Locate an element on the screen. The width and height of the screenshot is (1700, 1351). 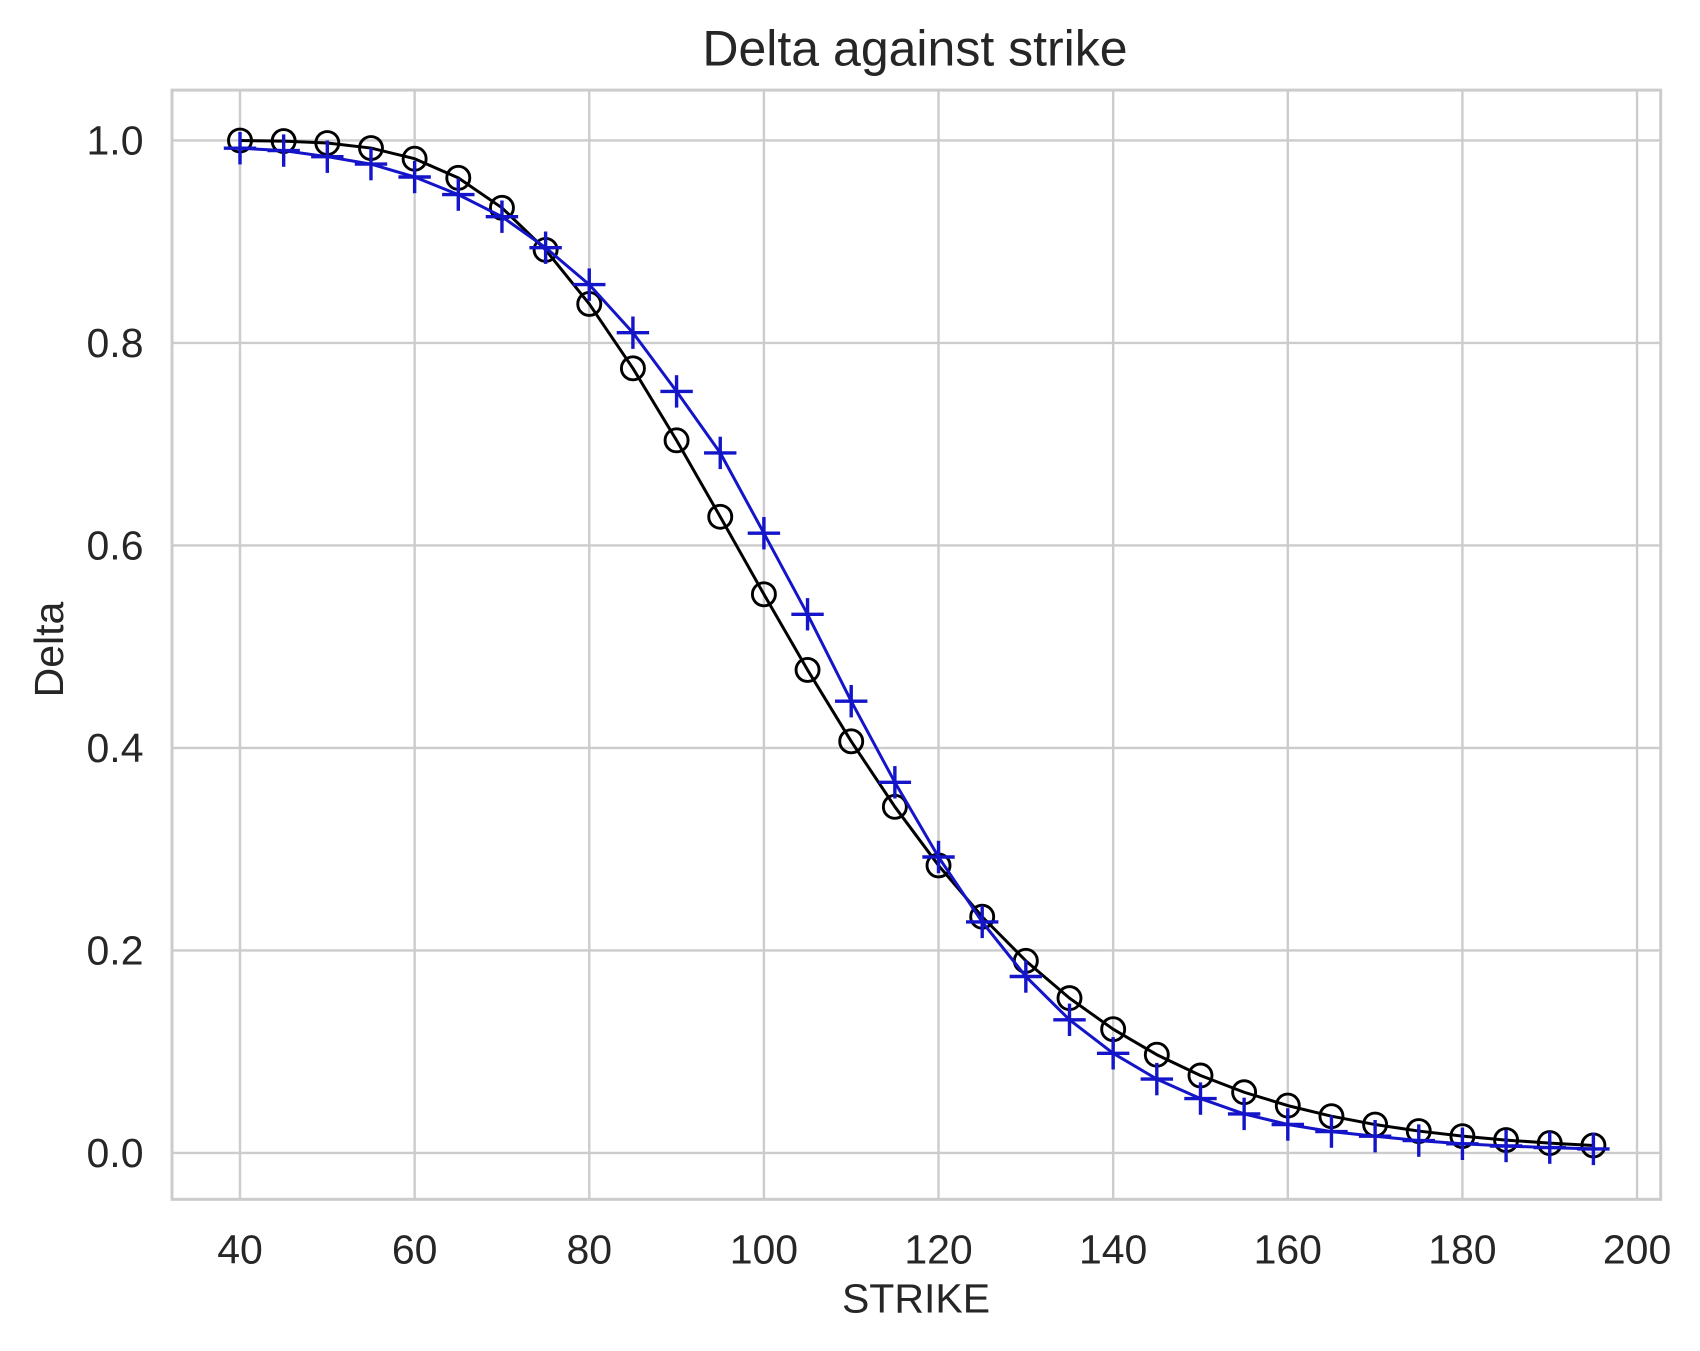
svg-text: 1.0 is located at coordinates (115, 141).